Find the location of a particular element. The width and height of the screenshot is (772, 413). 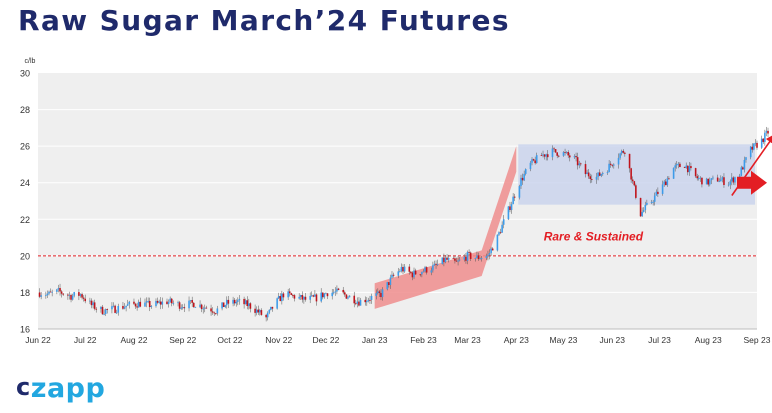

x-tick-label: Sep 22 is located at coordinates (182, 340).